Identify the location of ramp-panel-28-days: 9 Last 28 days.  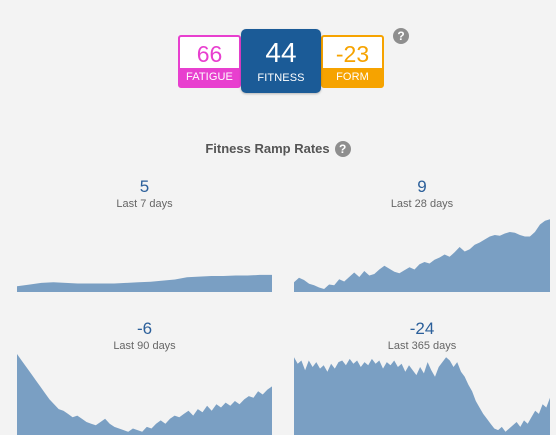
(422, 234).